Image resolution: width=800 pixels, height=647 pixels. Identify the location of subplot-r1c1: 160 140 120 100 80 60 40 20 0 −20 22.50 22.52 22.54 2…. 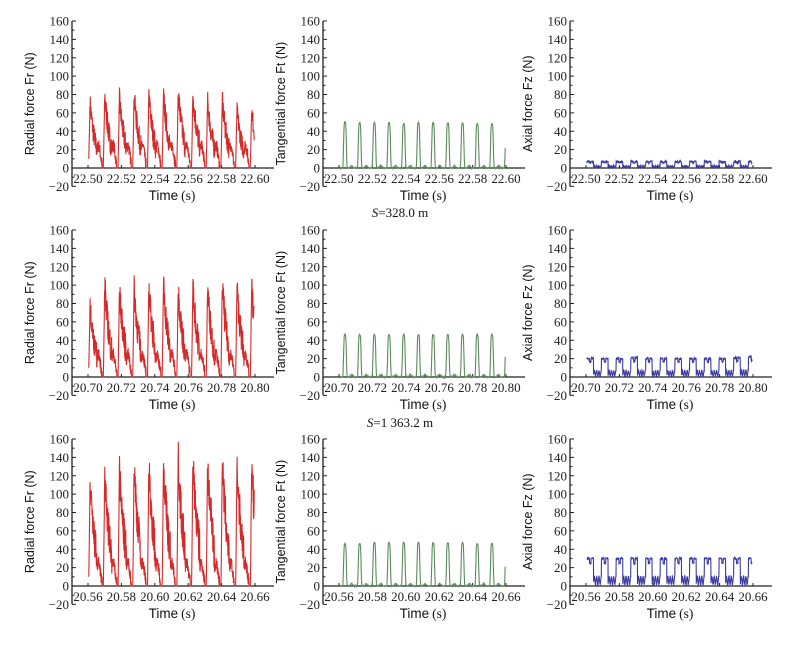
(148, 108).